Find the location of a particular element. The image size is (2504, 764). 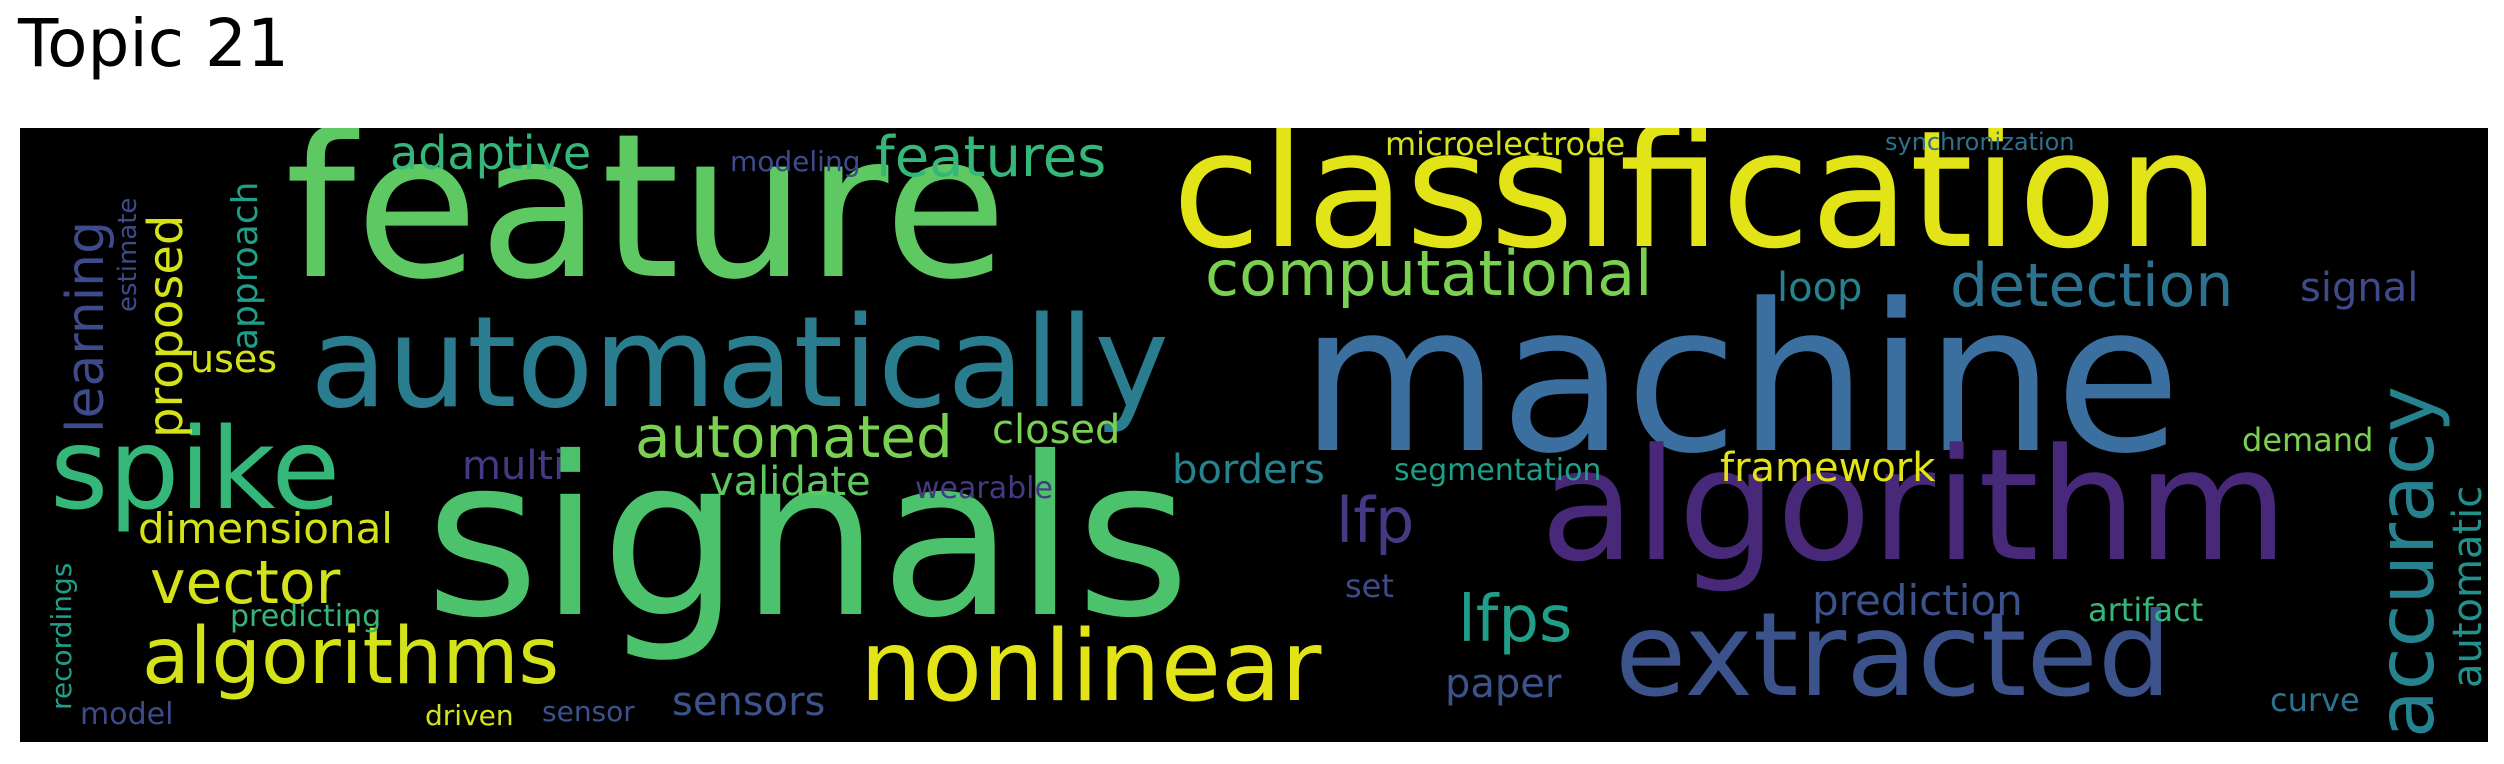

word-synchronization: synchronization is located at coordinates (1980, 142).